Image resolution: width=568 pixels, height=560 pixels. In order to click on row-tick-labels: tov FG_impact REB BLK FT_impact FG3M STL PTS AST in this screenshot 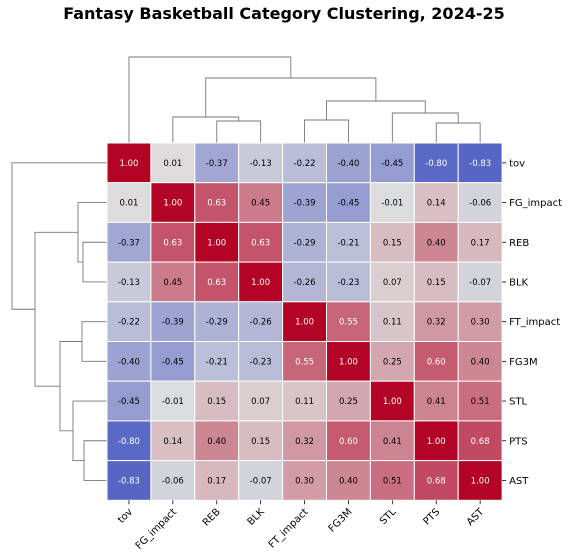, I will do `click(532, 322)`.